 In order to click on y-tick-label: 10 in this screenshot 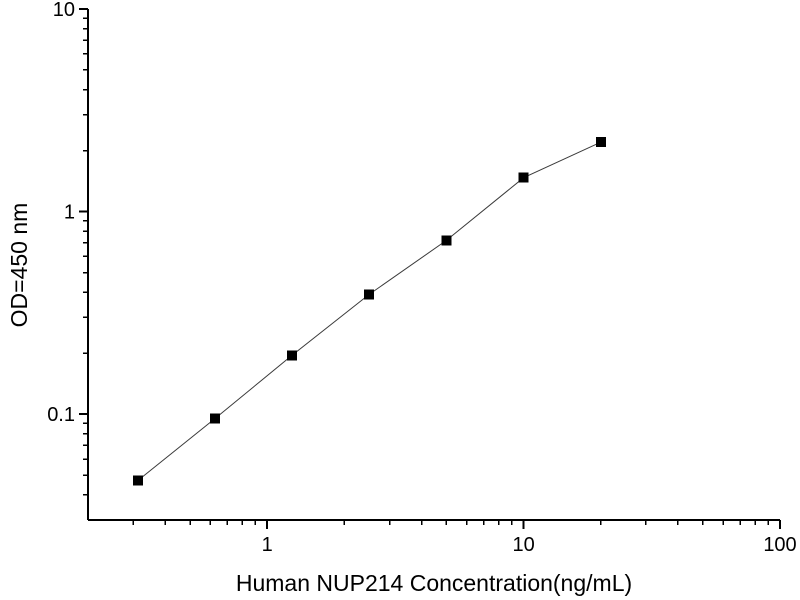, I will do `click(64, 10)`.